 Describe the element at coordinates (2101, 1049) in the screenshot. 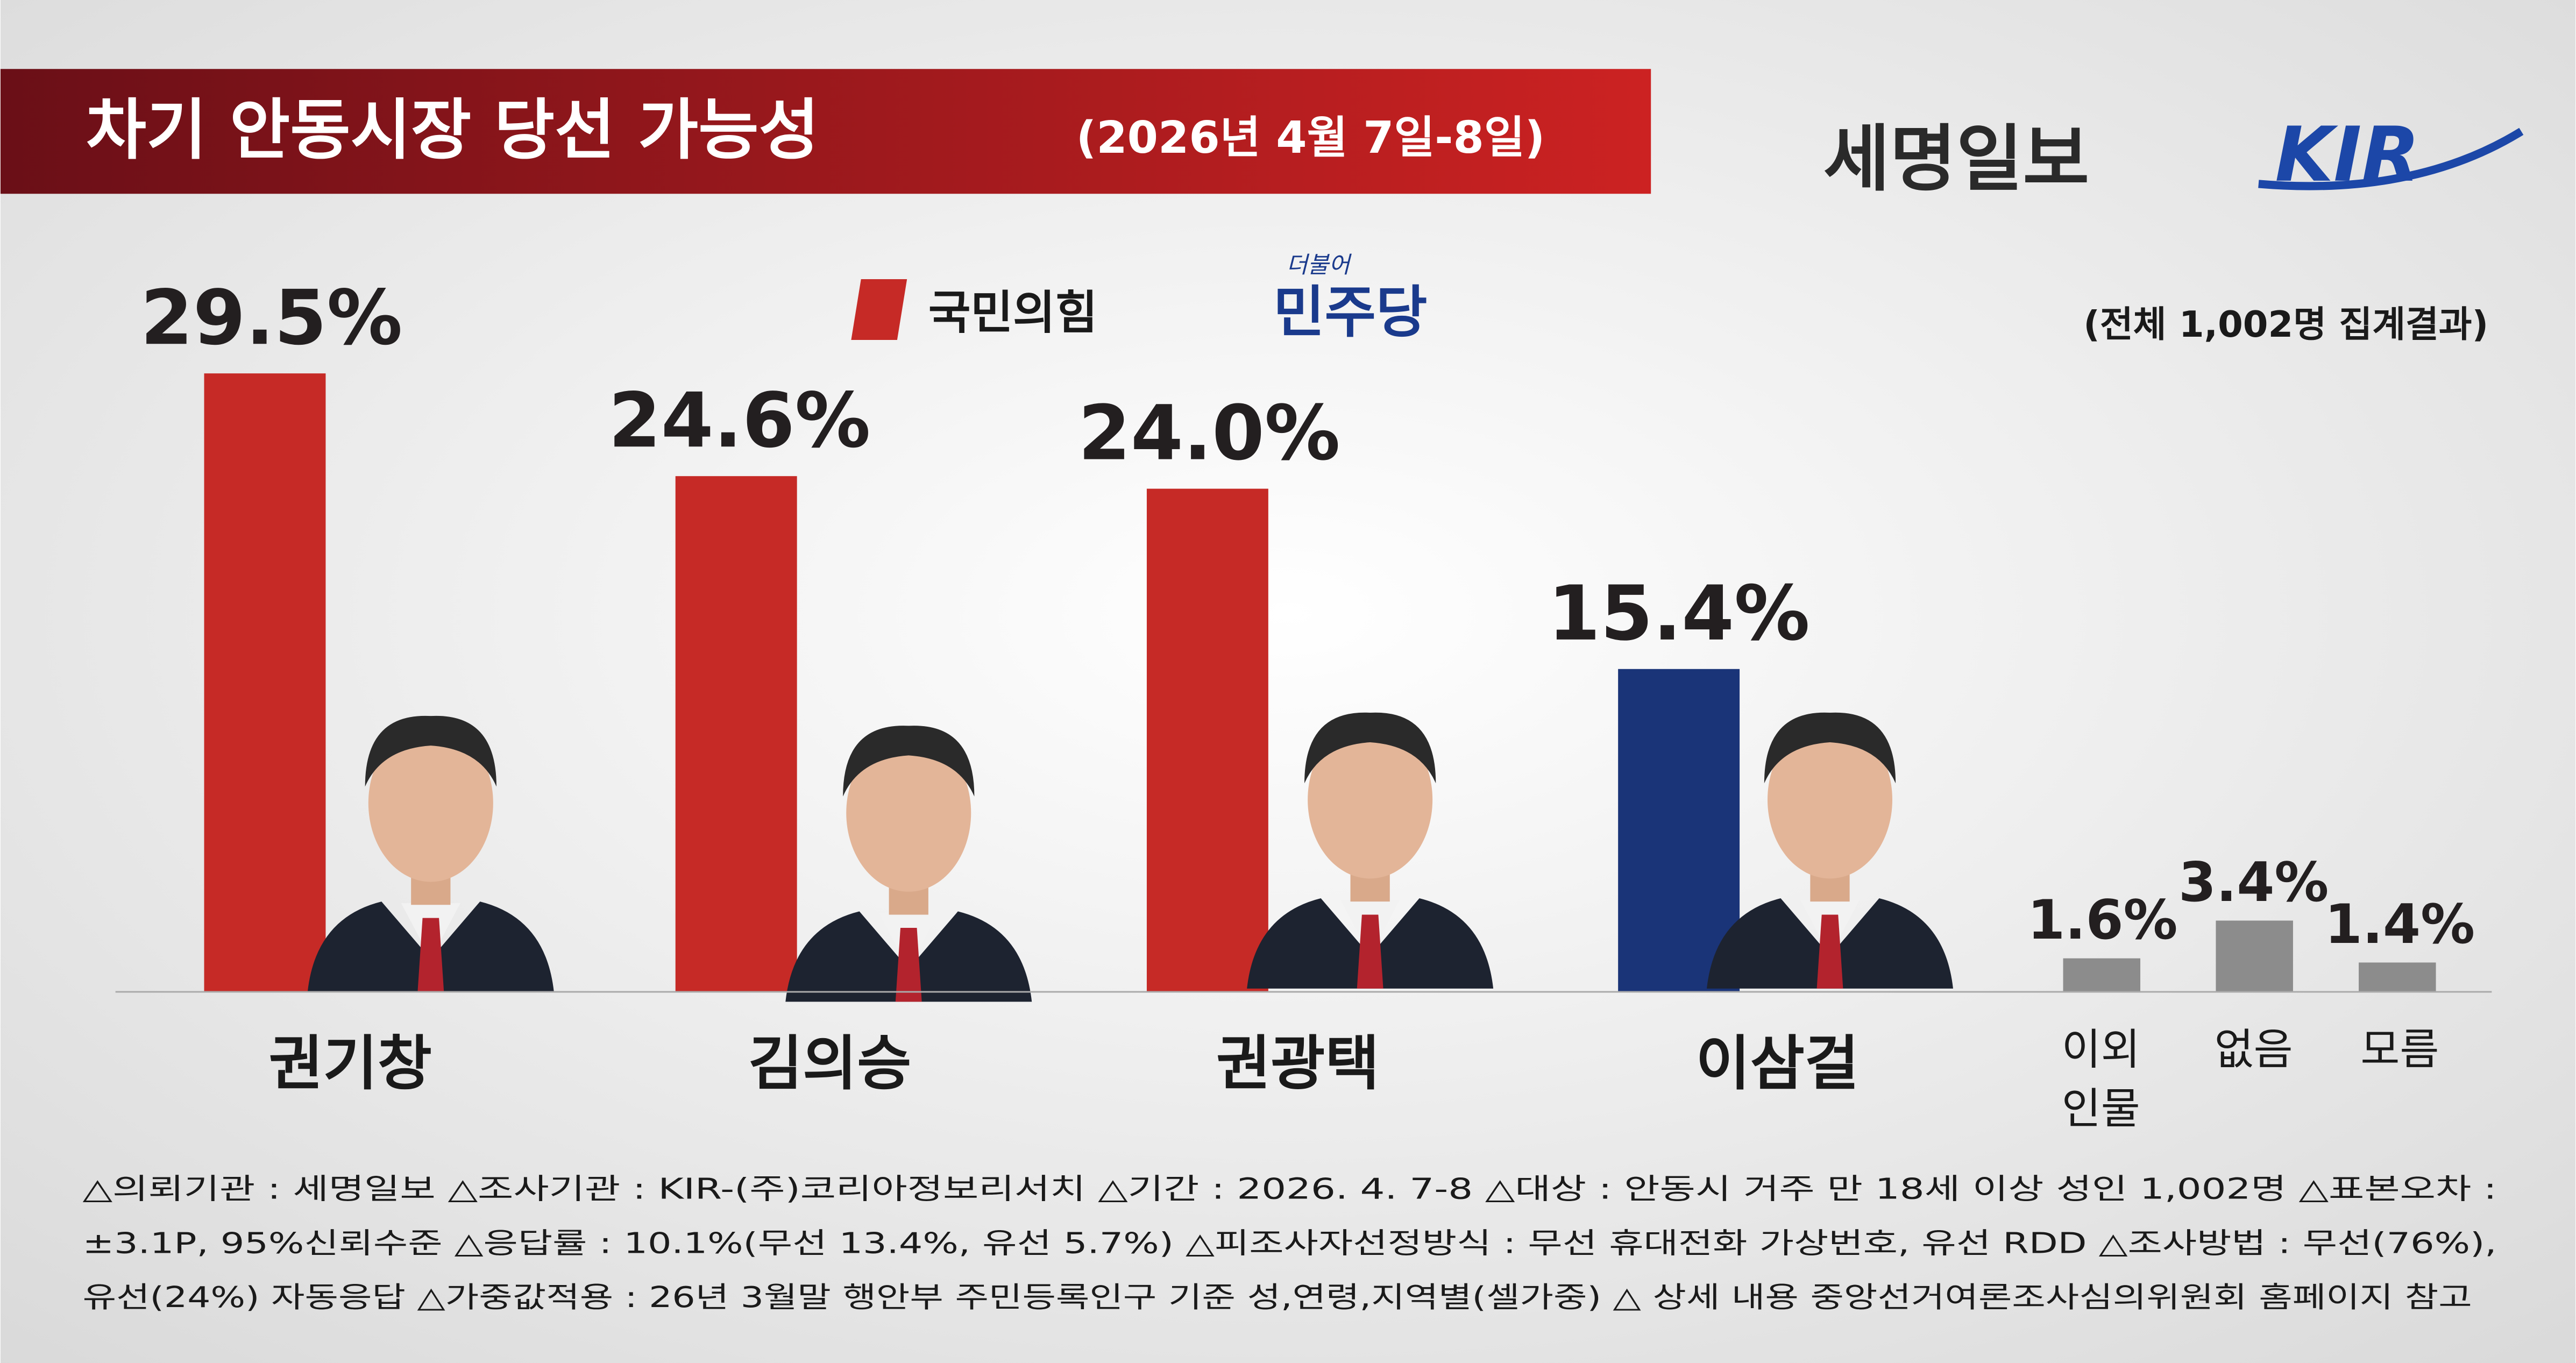

I see `label-line: 이외` at that location.